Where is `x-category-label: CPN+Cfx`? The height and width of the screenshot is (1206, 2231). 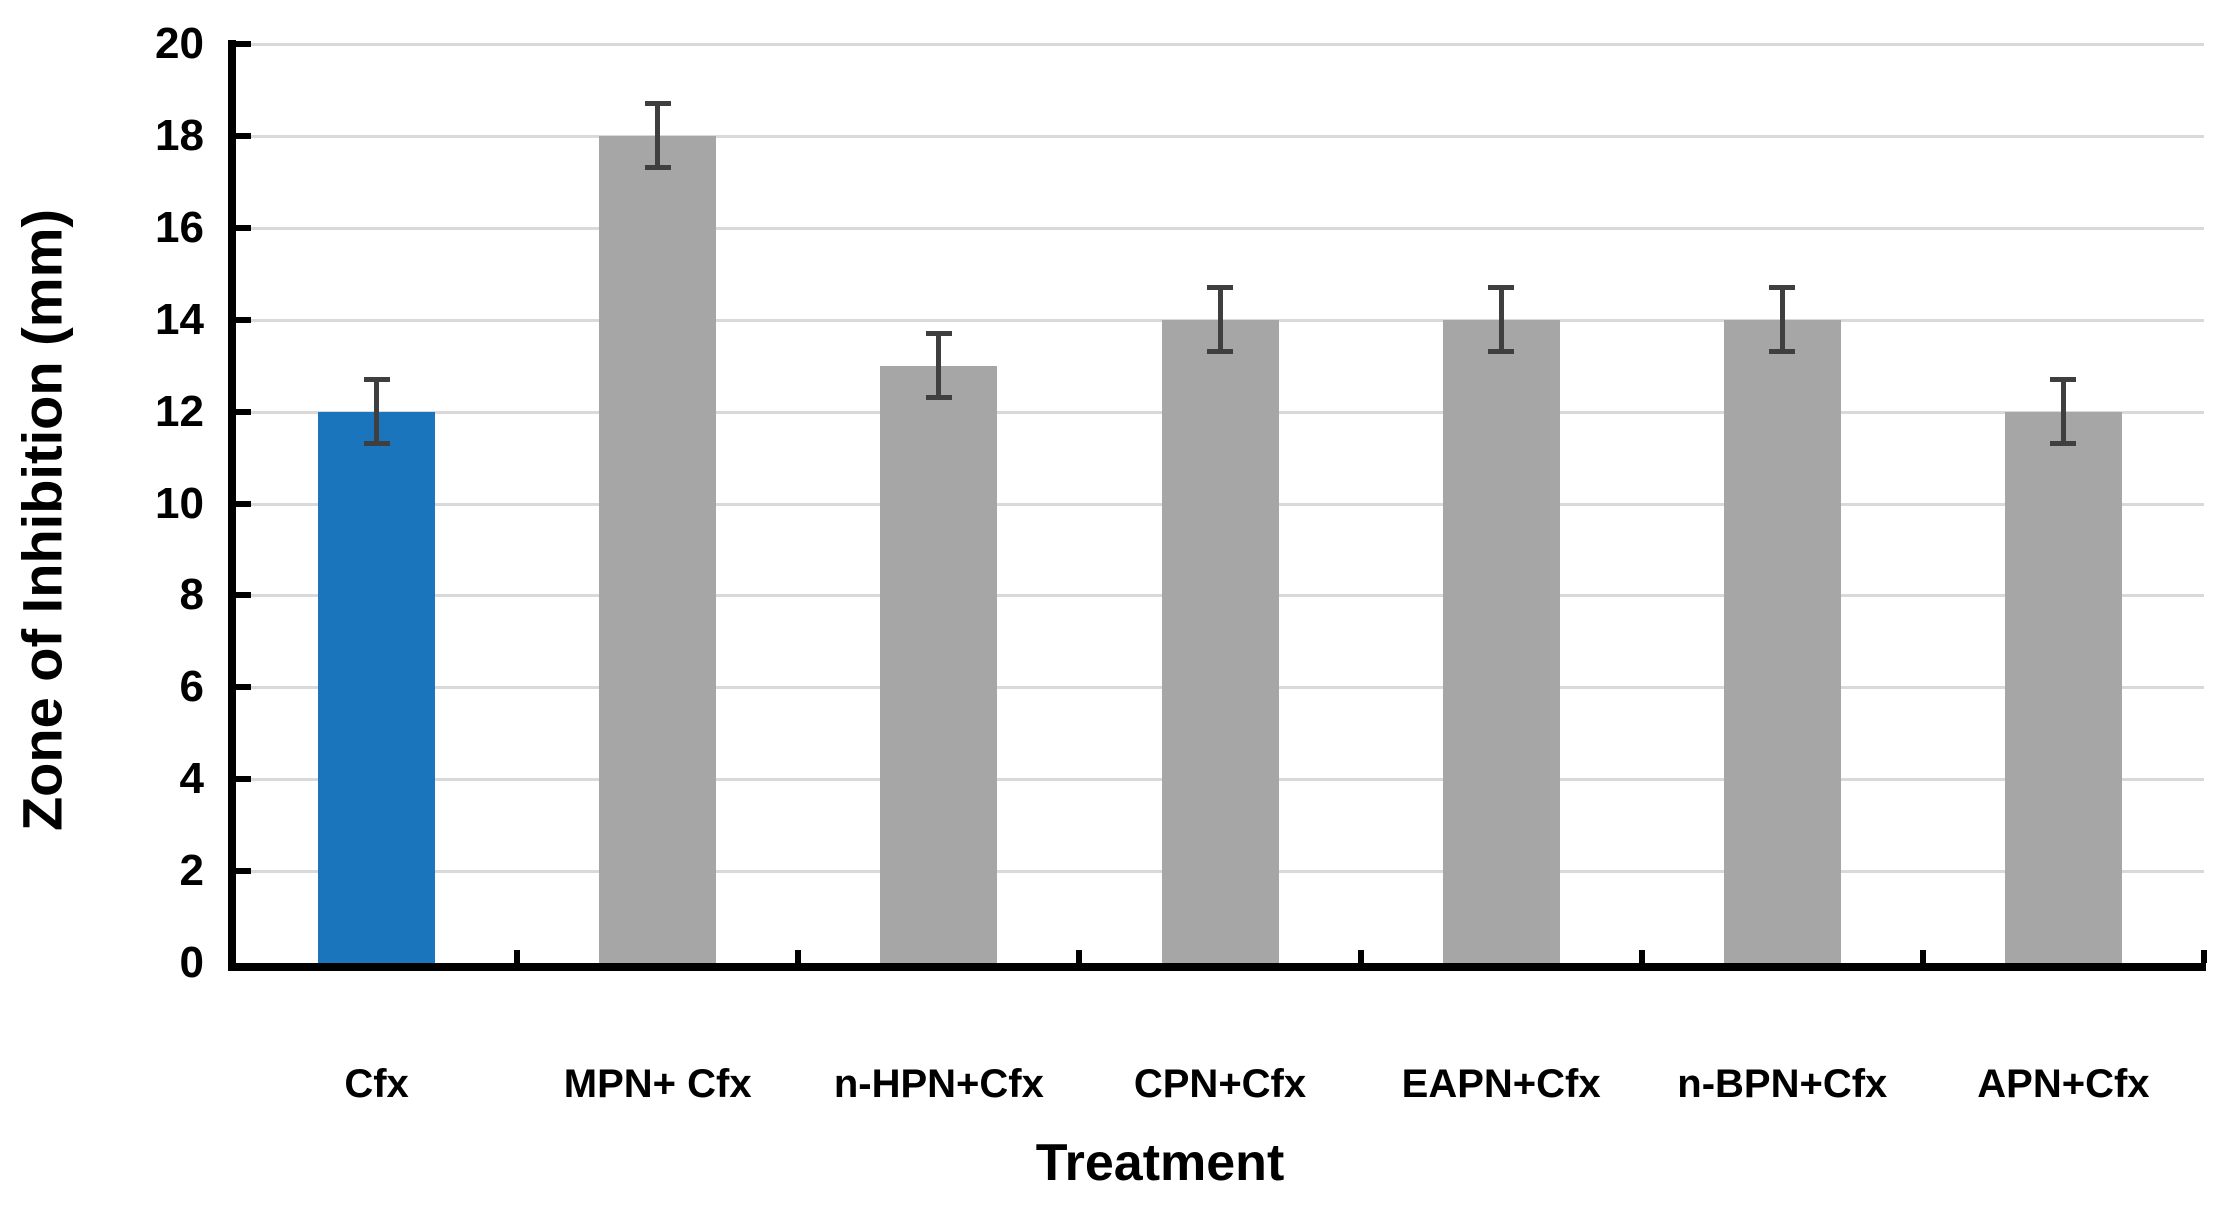
x-category-label: CPN+Cfx is located at coordinates (1220, 1084).